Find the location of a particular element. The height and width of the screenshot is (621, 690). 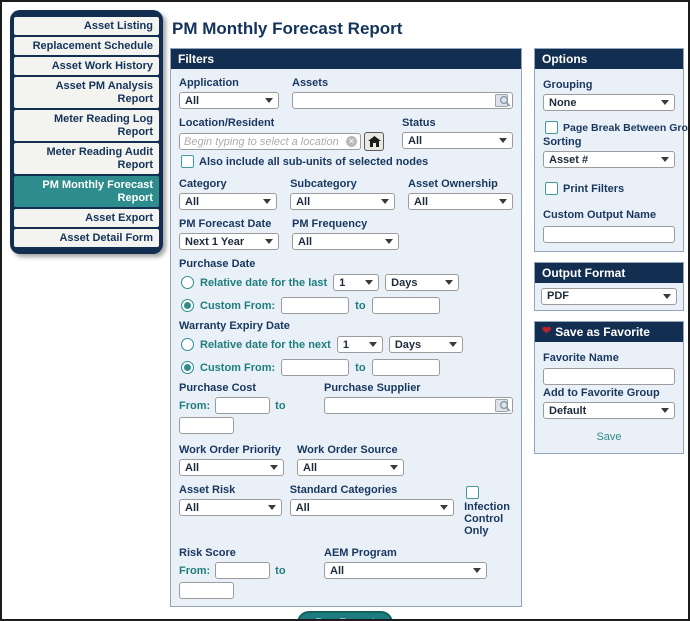

asset-risk-select: All is located at coordinates (230, 507).